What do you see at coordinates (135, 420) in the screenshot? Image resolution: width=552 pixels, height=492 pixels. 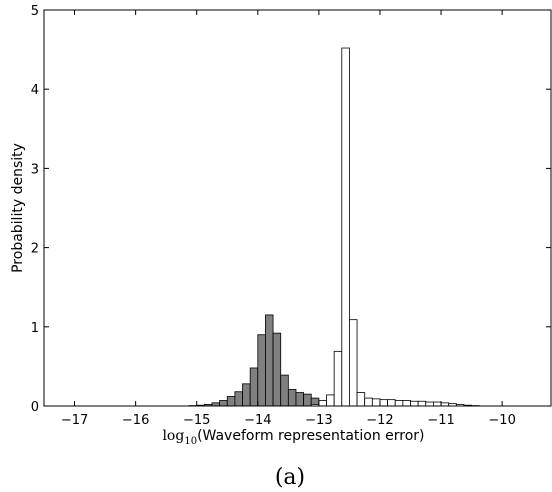 I see `x-tick-label: −16` at bounding box center [135, 420].